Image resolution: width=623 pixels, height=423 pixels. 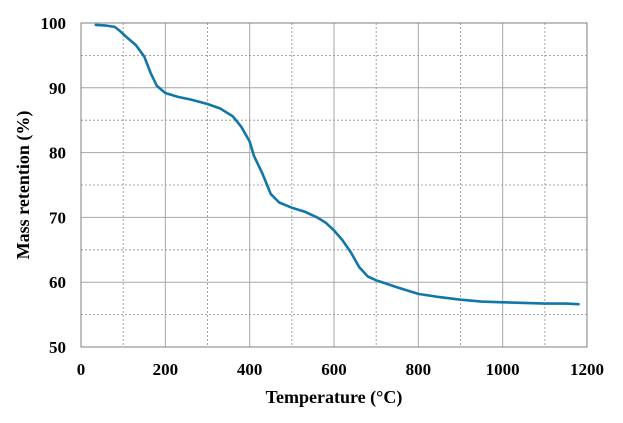 What do you see at coordinates (54, 23) in the screenshot?
I see `y-tick-label: 100` at bounding box center [54, 23].